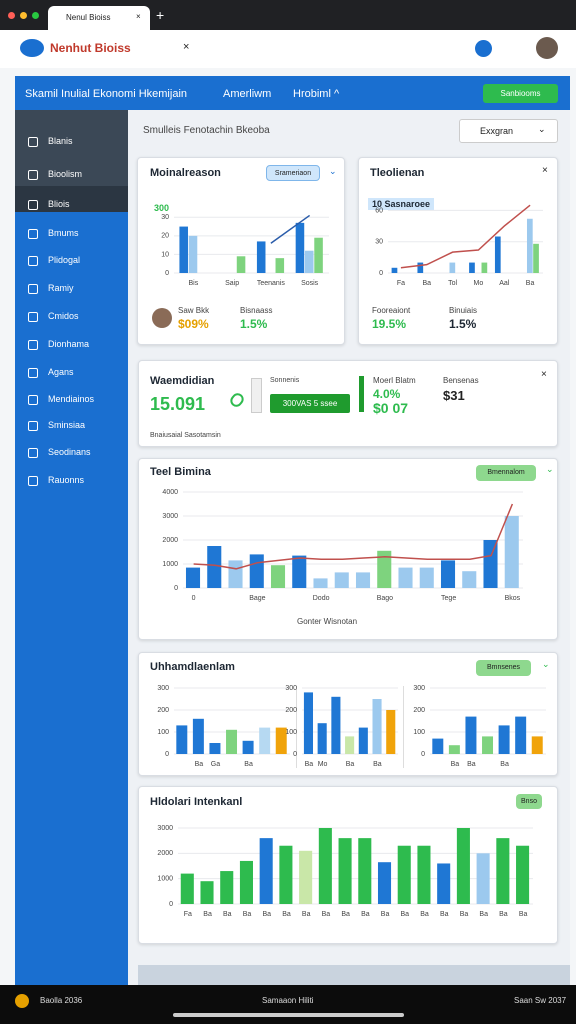  Describe the element at coordinates (60, 141) in the screenshot. I see `sidebar-item: Blanis` at that location.